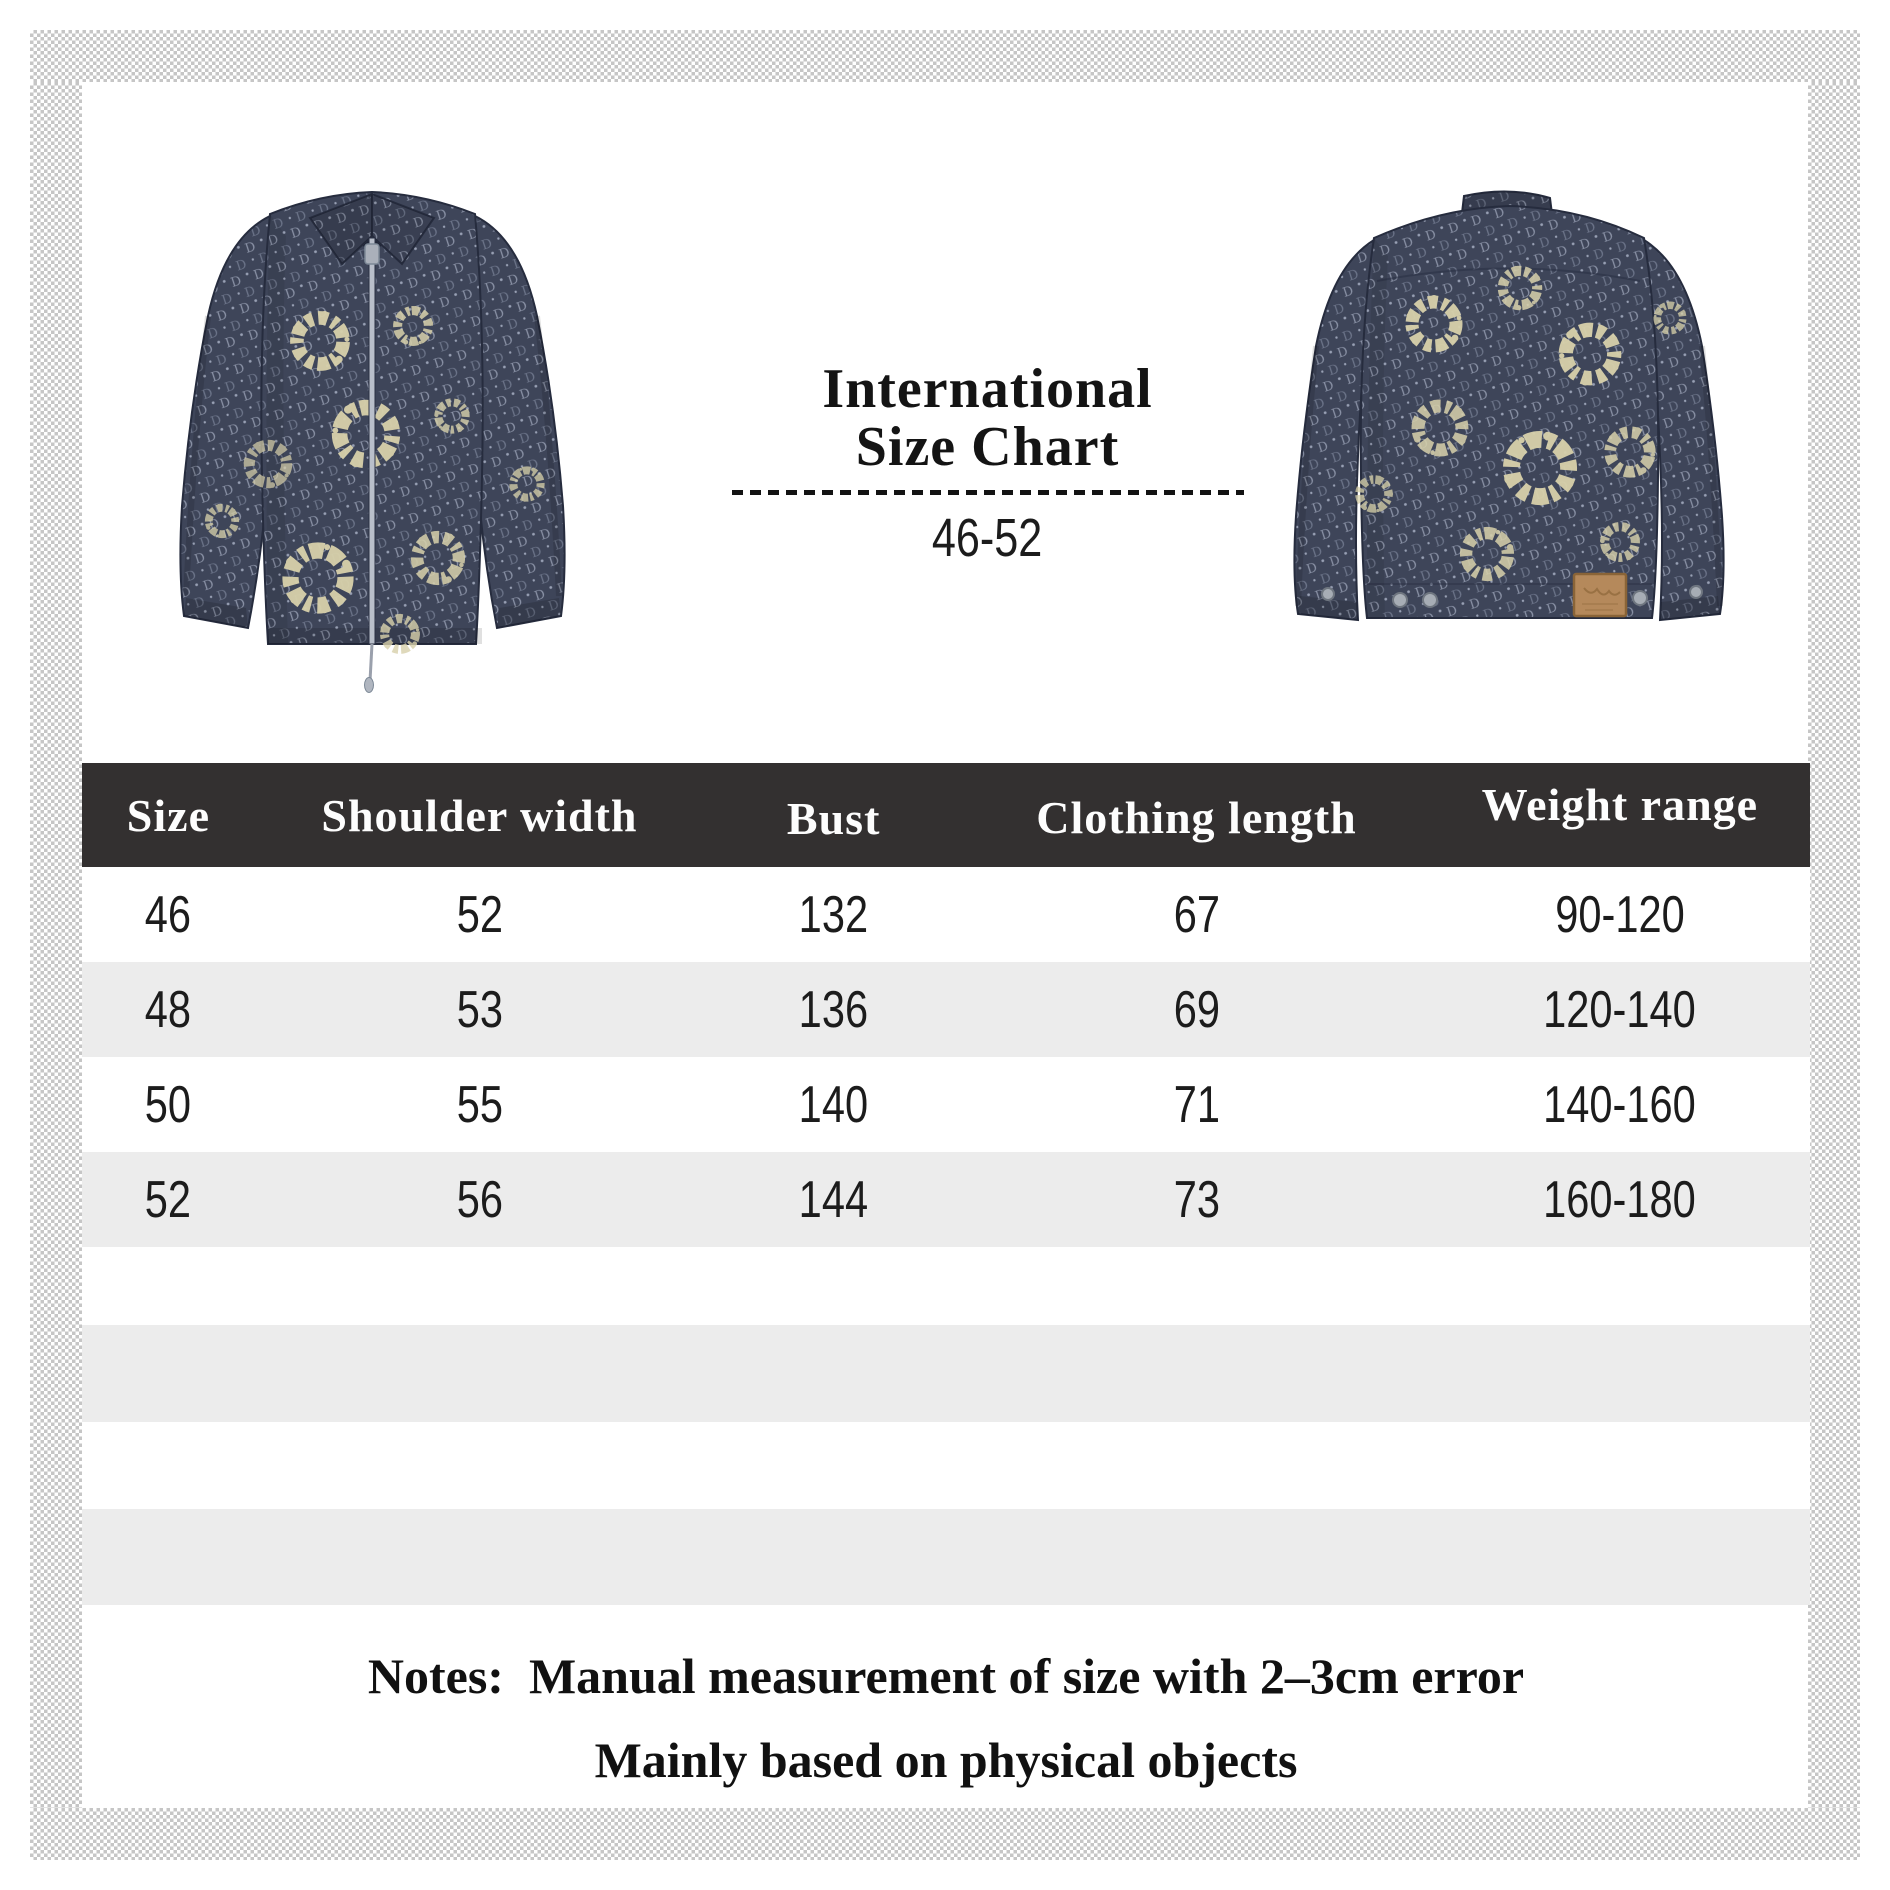 This screenshot has height=1890, width=1890. I want to click on column-header-label: Bust, so click(833, 818).